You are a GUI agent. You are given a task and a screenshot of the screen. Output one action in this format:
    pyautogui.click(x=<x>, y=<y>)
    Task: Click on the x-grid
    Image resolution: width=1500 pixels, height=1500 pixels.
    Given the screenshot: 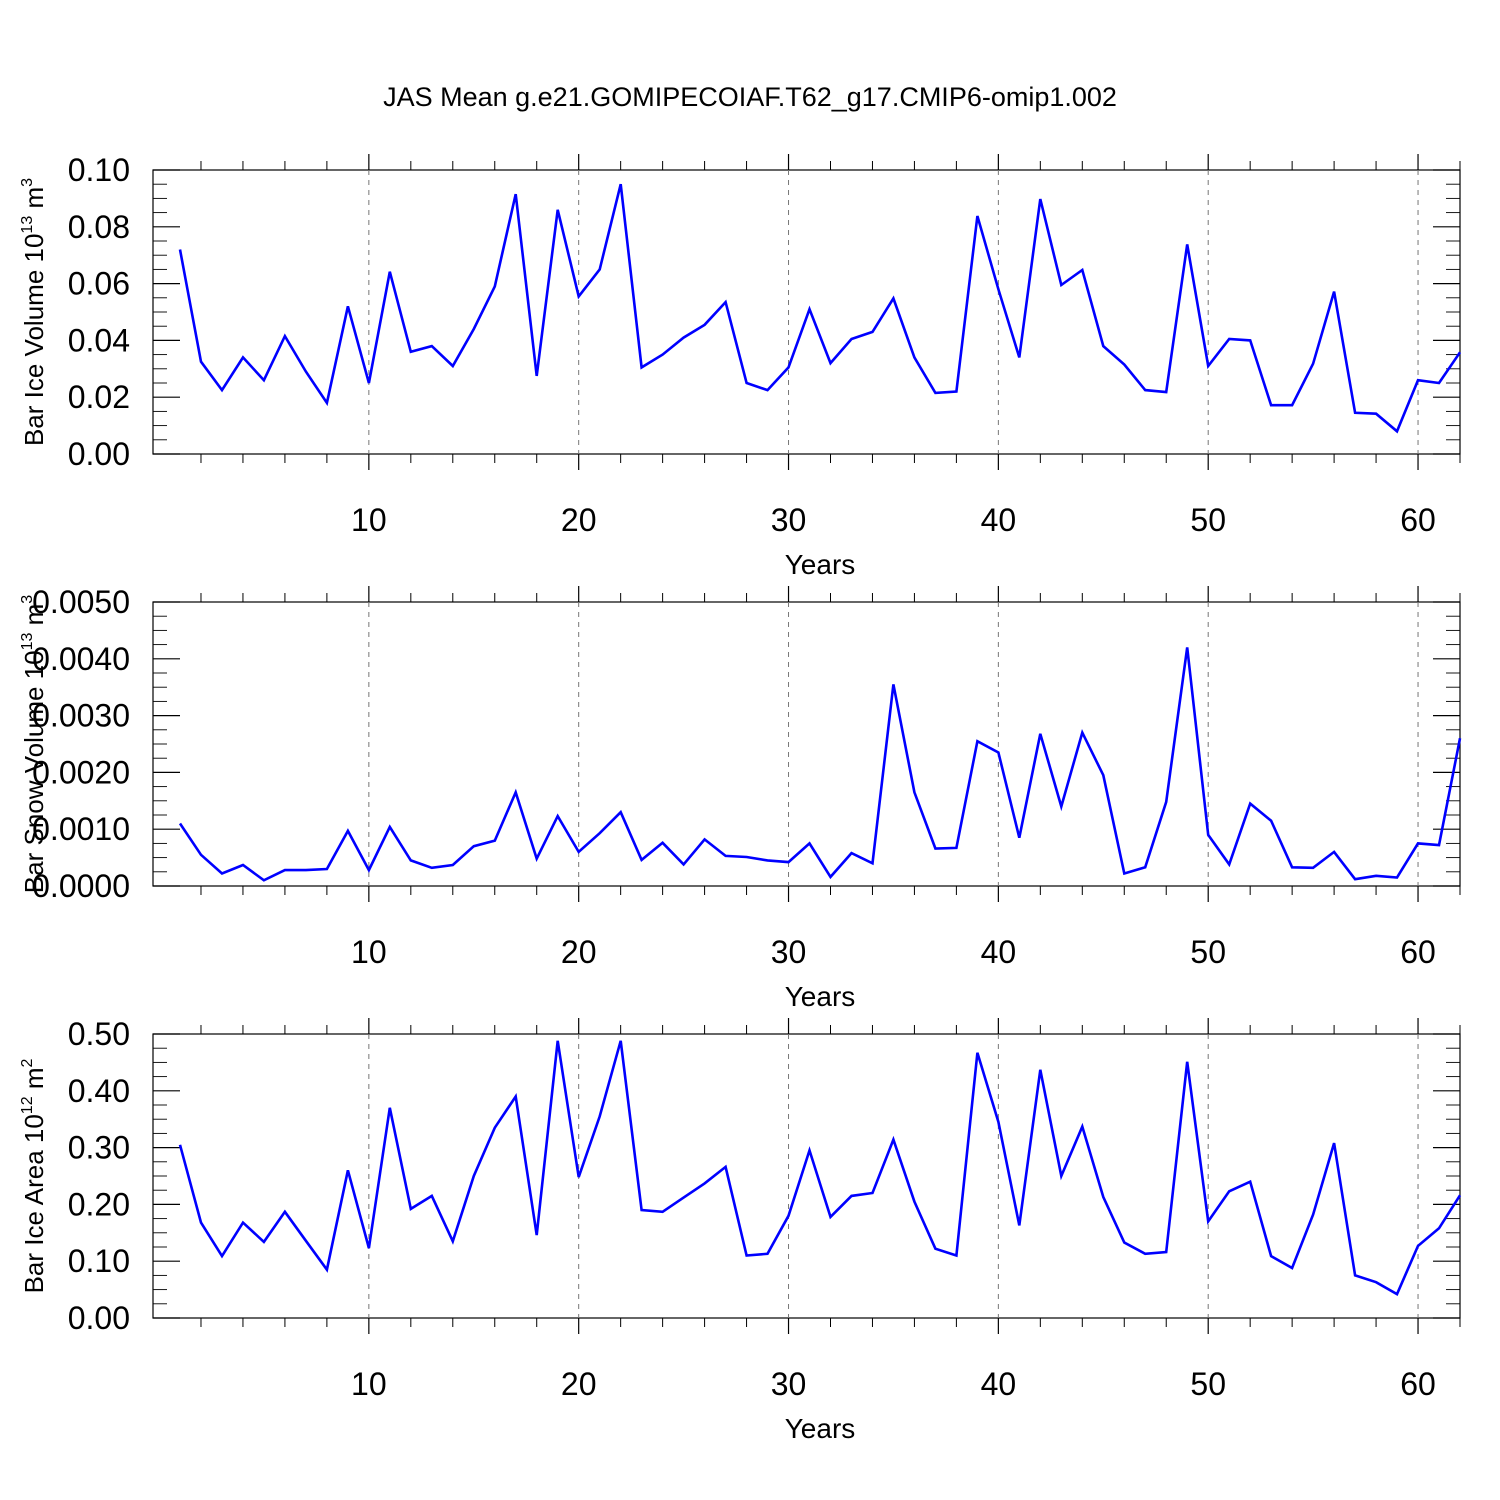 What is the action you would take?
    pyautogui.click(x=893, y=312)
    